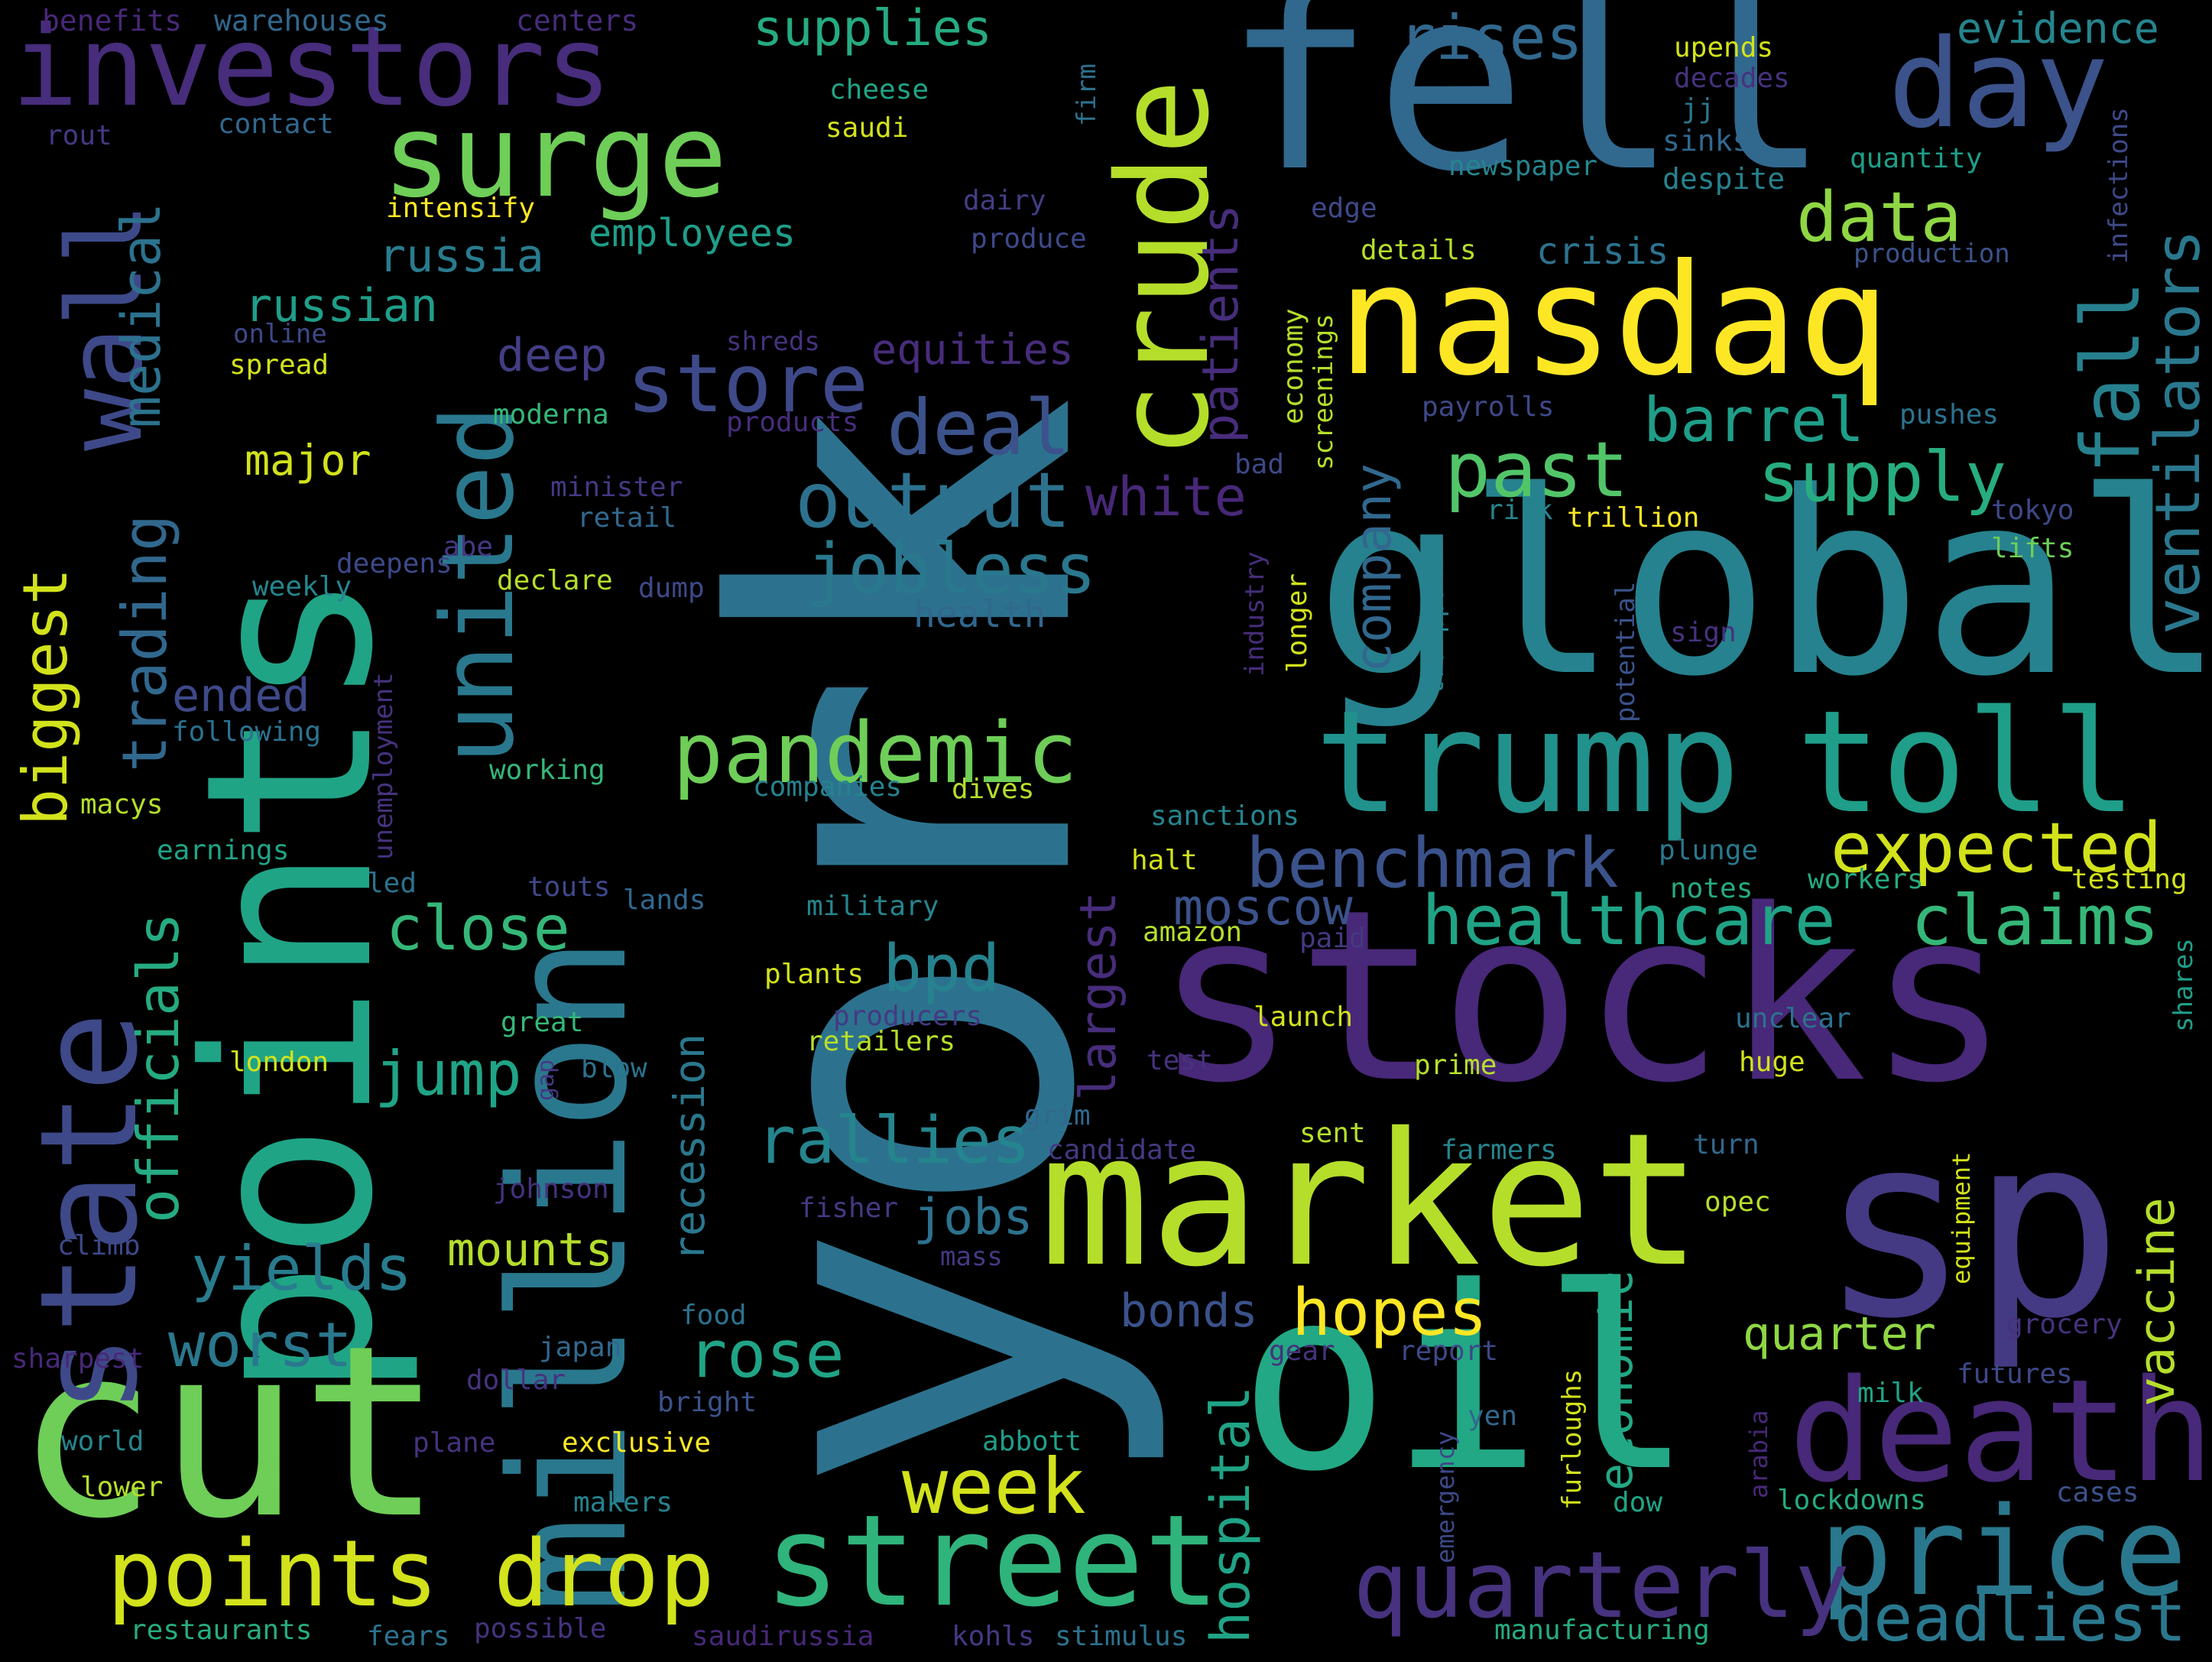 The image size is (2212, 1662). I want to click on word-industry: industry, so click(1255, 614).